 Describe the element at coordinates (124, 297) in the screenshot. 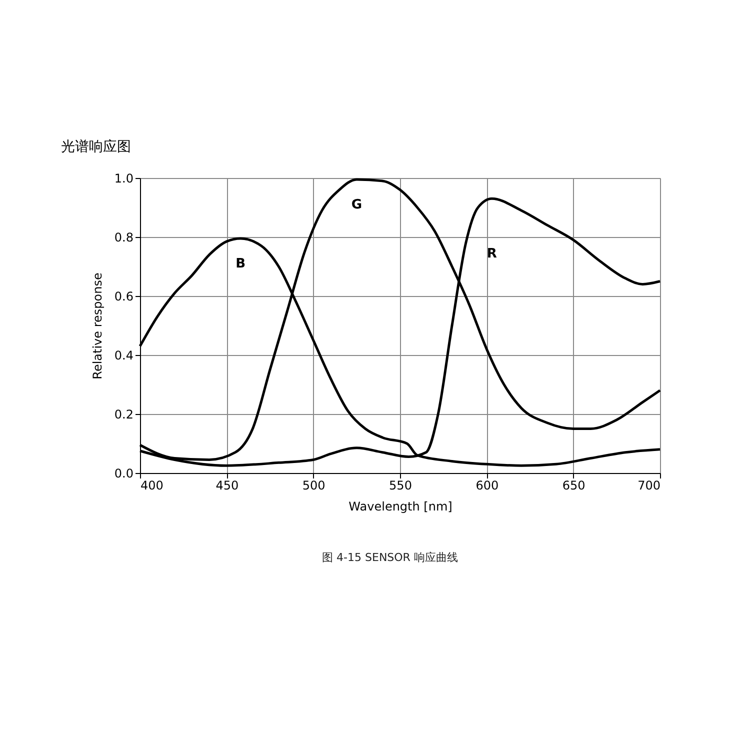

I see `y-tick-label: 0.6` at that location.